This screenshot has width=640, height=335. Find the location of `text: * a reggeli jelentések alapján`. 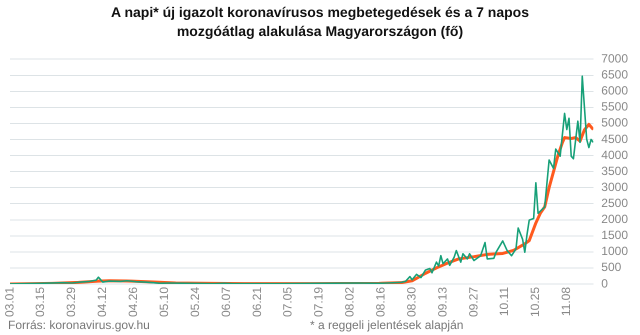

text: * a reggeli jelentések alapján is located at coordinates (387, 325).